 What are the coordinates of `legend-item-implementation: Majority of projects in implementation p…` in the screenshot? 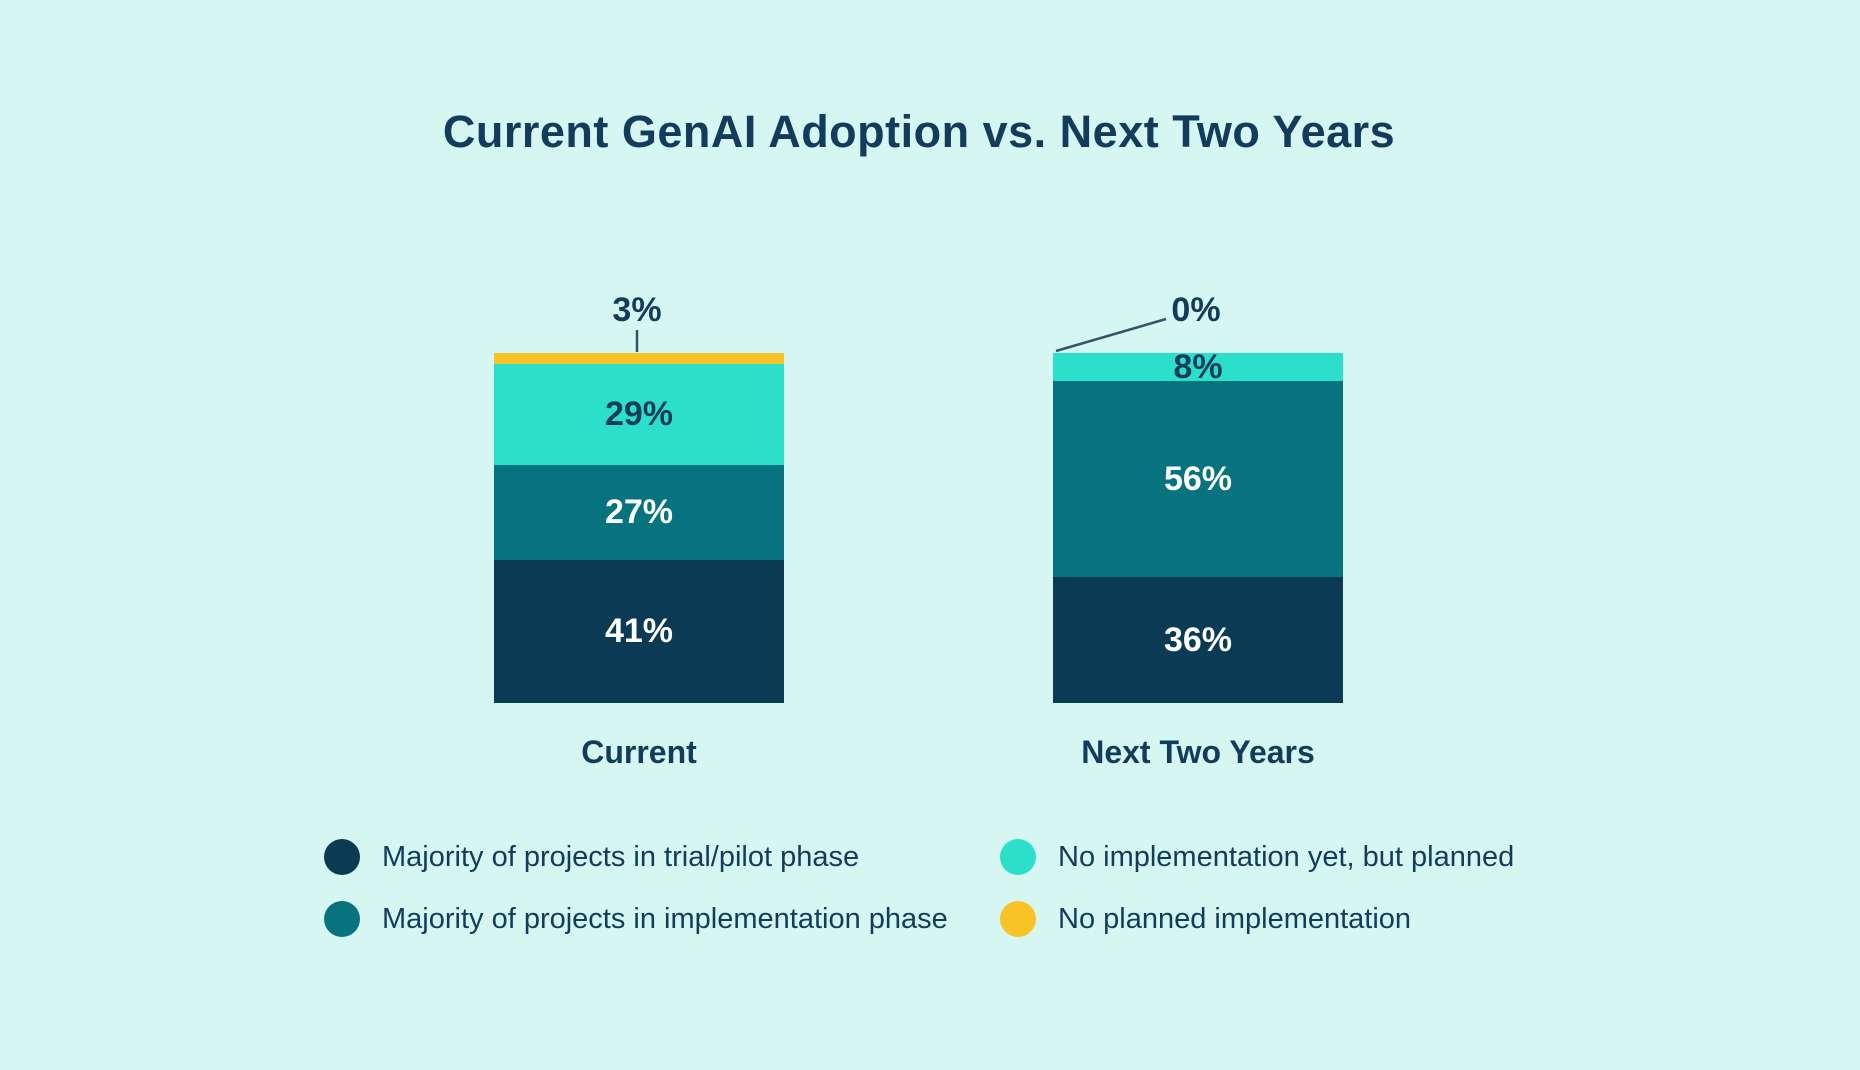 It's located at (636, 919).